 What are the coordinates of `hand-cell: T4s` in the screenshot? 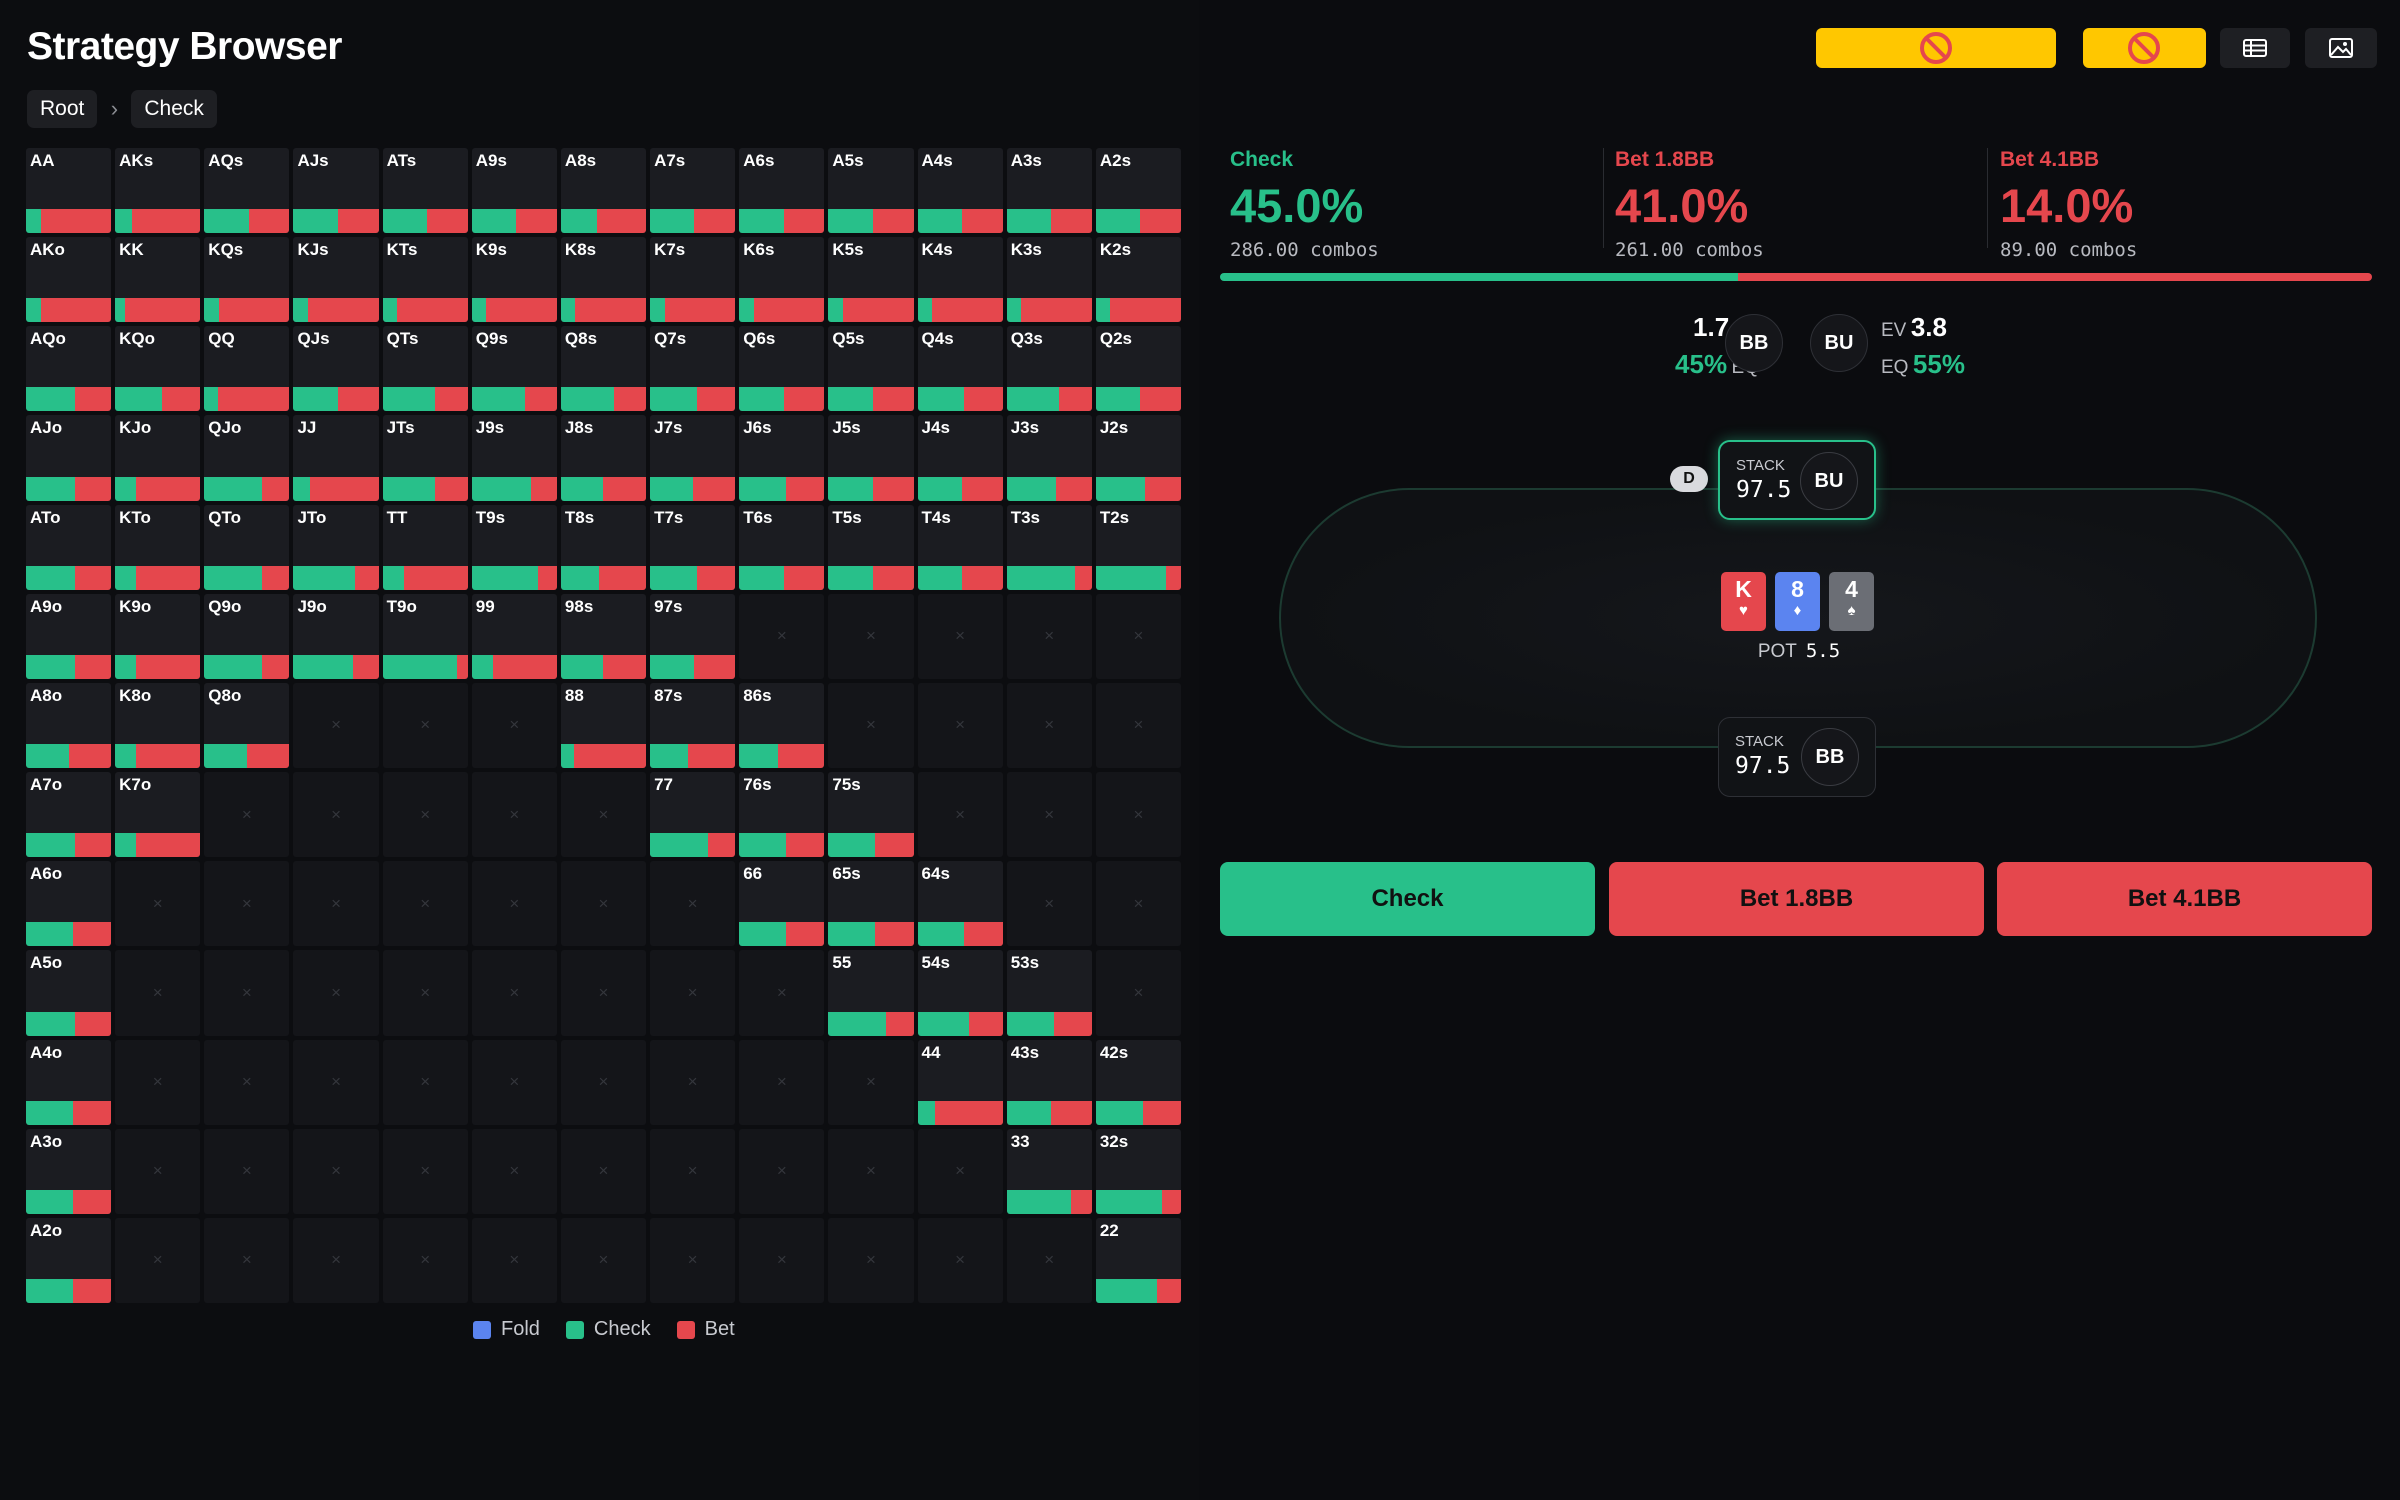 It's located at (960, 547).